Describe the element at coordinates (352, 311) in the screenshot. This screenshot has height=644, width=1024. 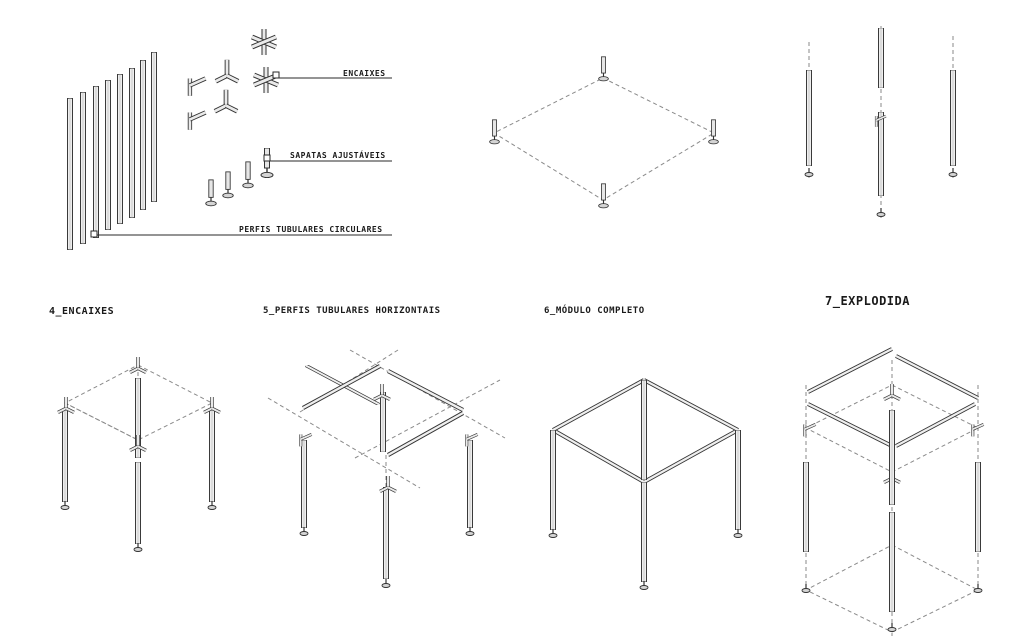
I see `panel-title-horizontais: 5_PERFIS TUBULARES HORIZONTAIS` at that location.